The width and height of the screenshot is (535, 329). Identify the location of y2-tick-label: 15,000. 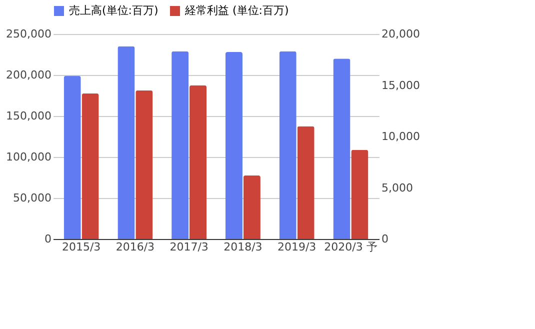
(401, 85).